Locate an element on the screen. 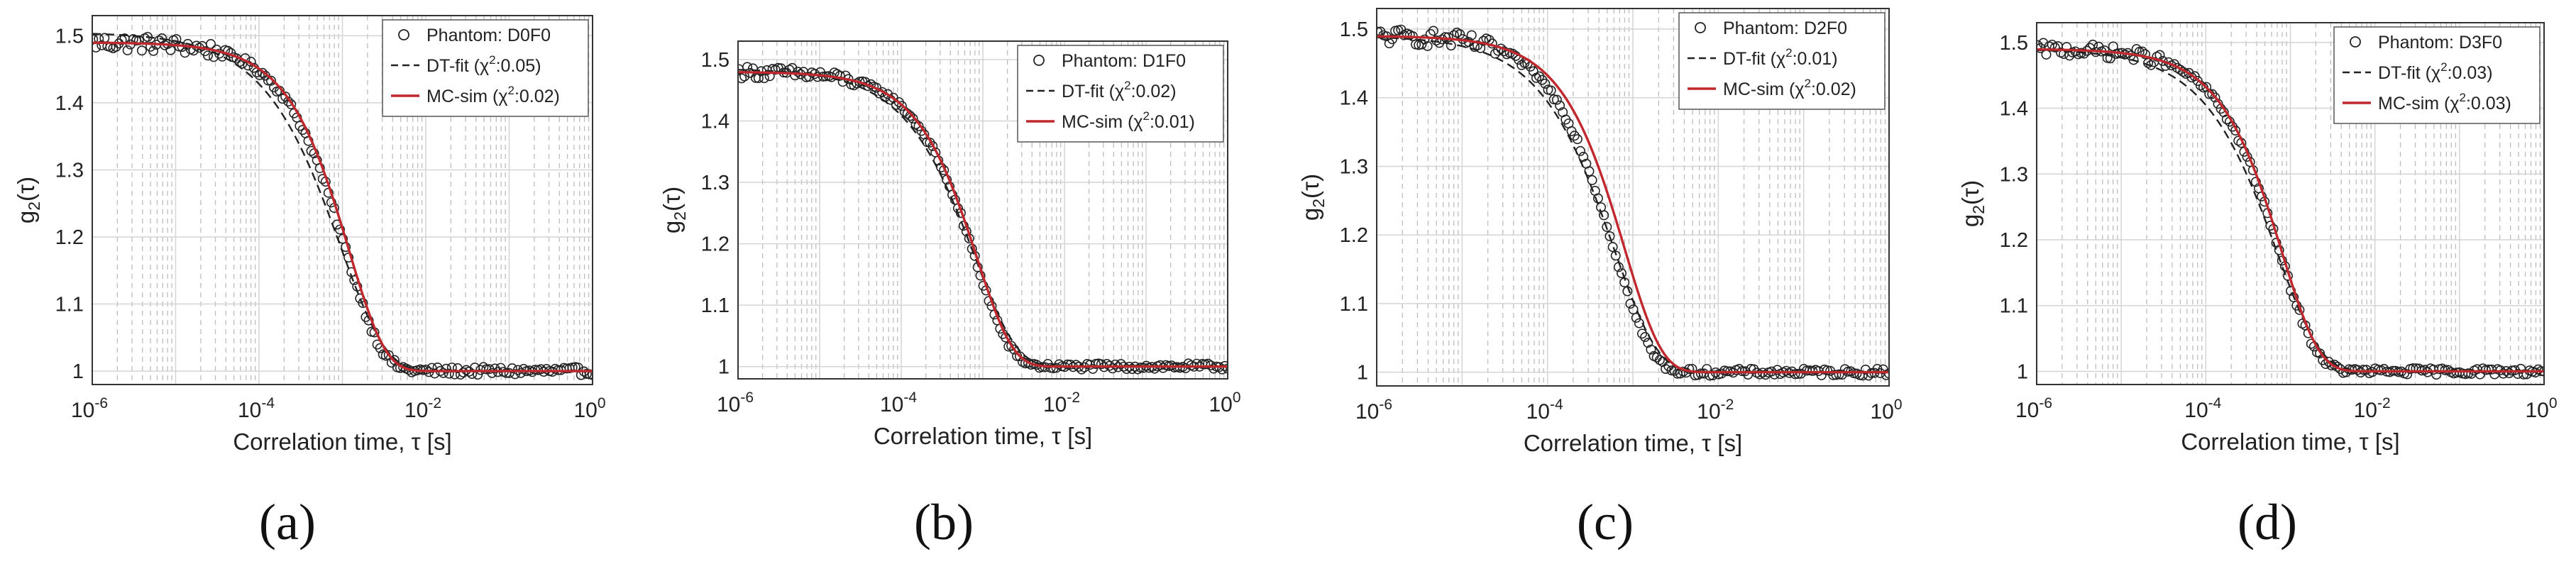 This screenshot has height=564, width=2576. legend-label: MC-sim (χ2:0.01) is located at coordinates (1128, 120).